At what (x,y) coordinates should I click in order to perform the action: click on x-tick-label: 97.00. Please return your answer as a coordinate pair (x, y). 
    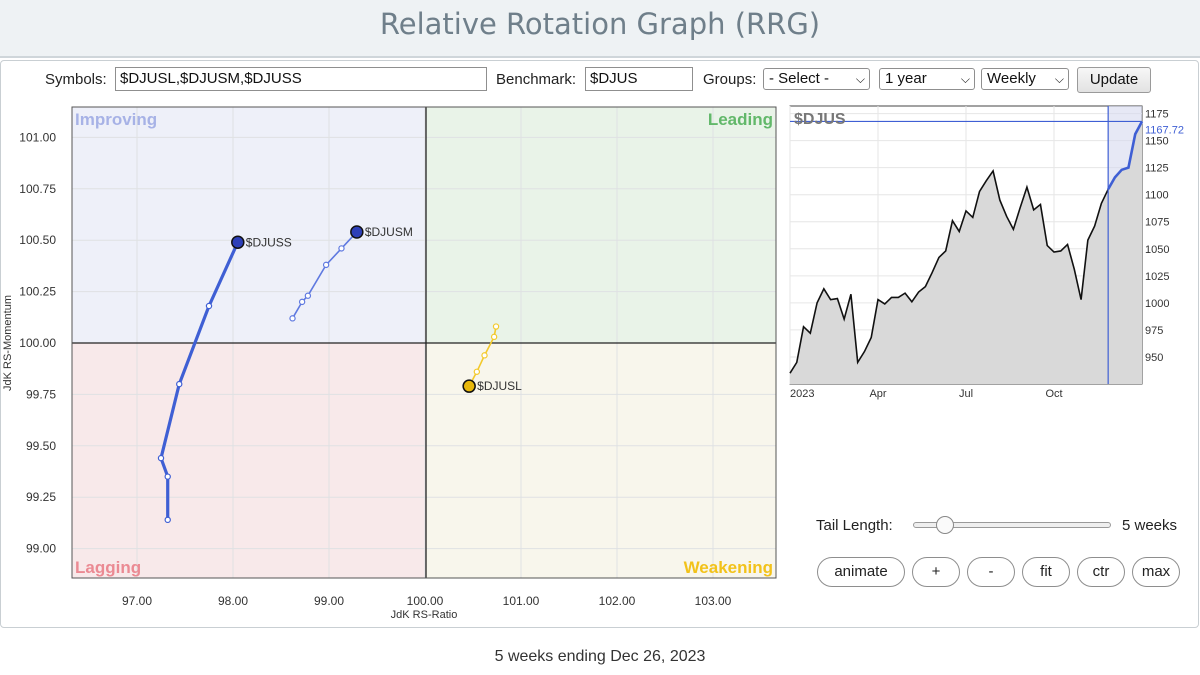
    Looking at the image, I should click on (137, 601).